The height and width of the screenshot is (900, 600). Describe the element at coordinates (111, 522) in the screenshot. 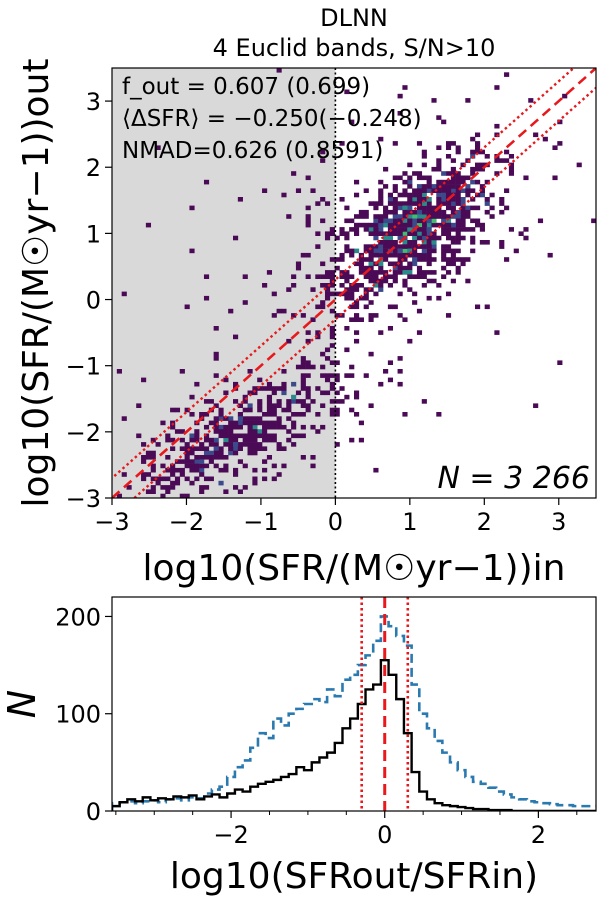

I see `x-tick-label: −3` at that location.